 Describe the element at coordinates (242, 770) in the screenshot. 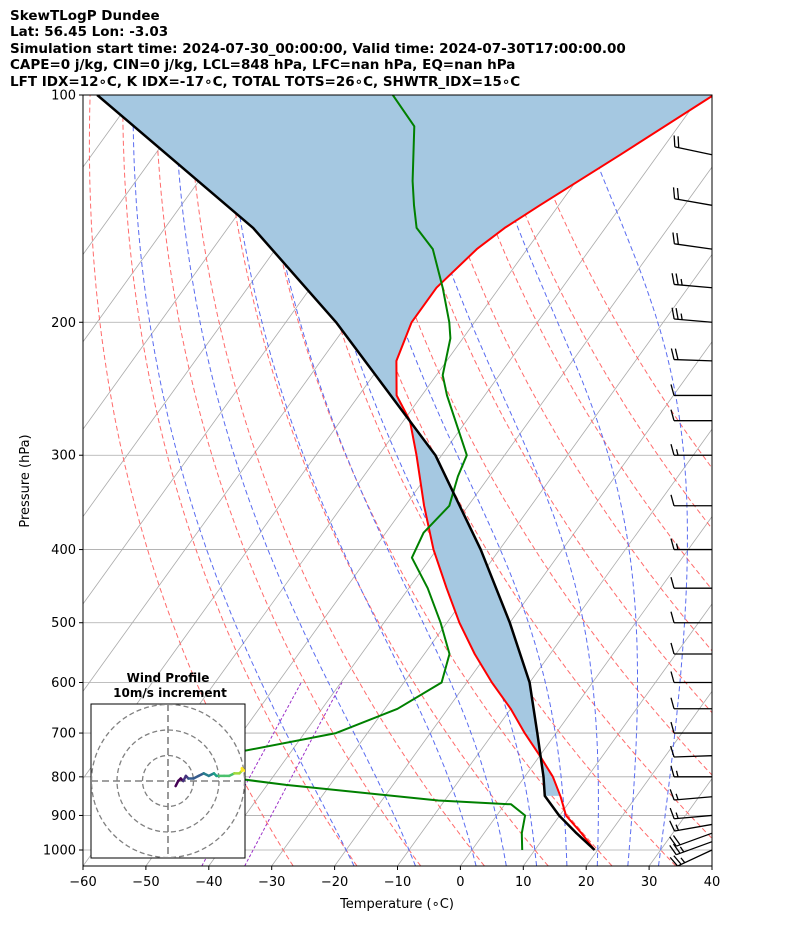

I see `hodograph-trace-segment` at that location.